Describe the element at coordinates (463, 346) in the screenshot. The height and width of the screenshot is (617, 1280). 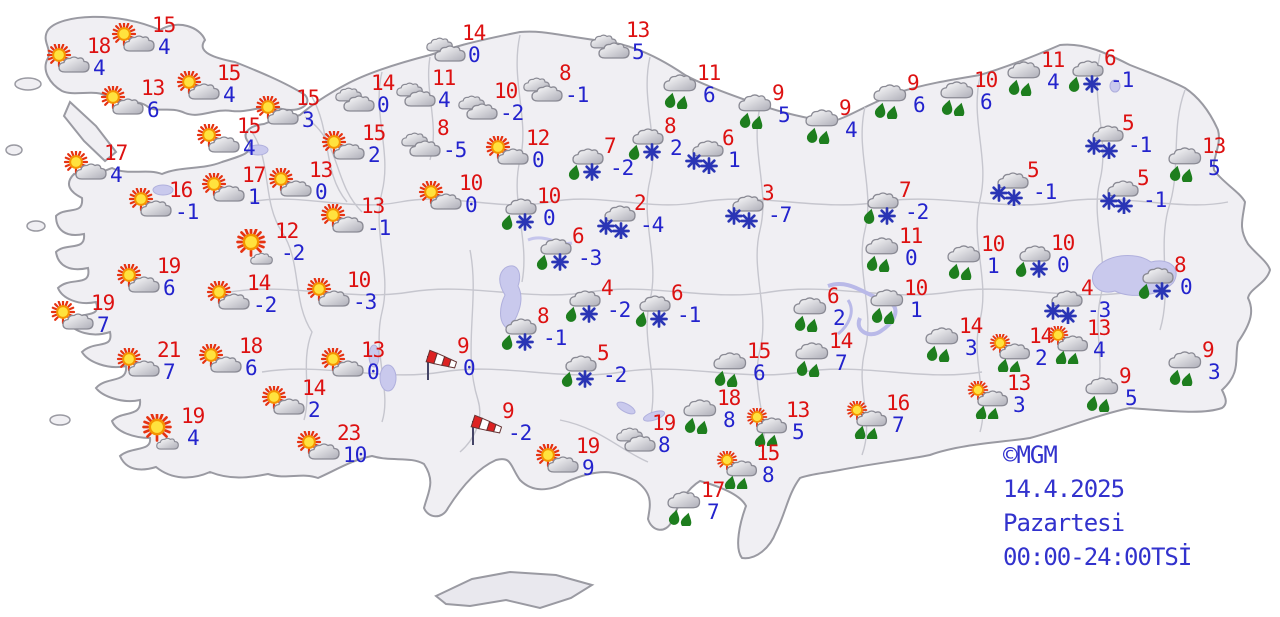
I see `max-temp: 9` at that location.